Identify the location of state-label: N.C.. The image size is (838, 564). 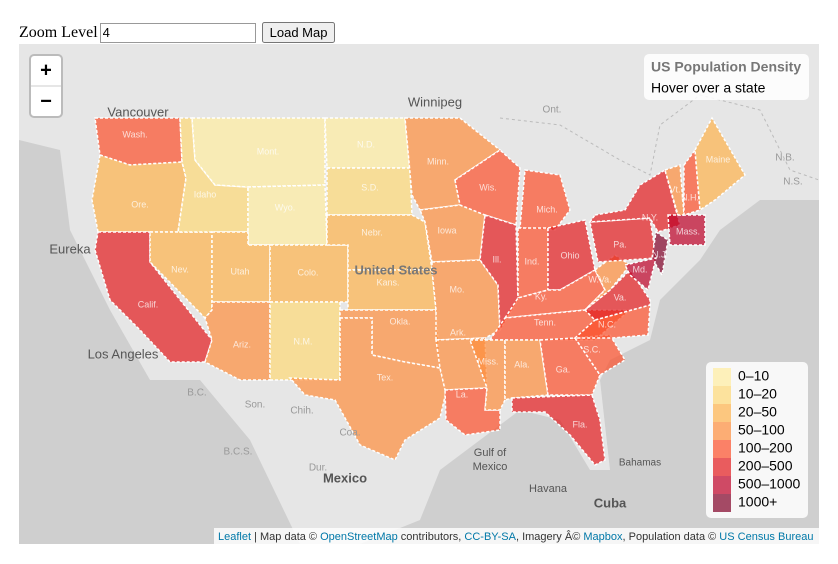
(607, 324).